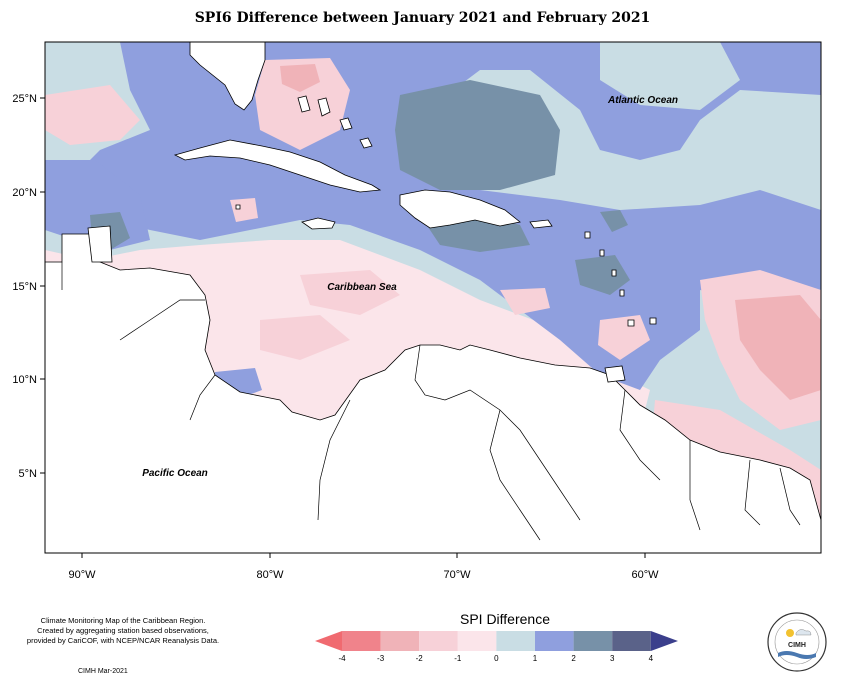  What do you see at coordinates (457, 575) in the screenshot?
I see `lon-tick-label: 70°W` at bounding box center [457, 575].